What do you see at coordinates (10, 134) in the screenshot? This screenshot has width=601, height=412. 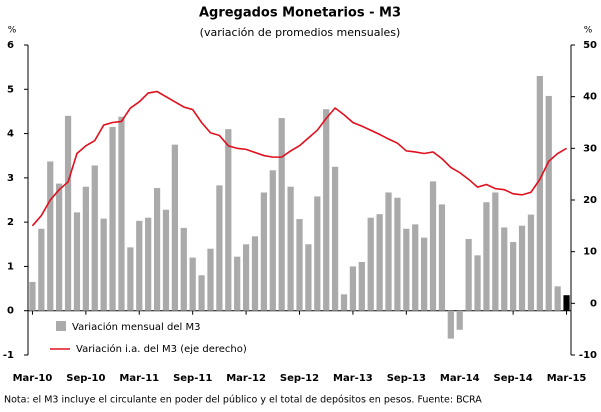 I see `y-tick-label: 4` at bounding box center [10, 134].